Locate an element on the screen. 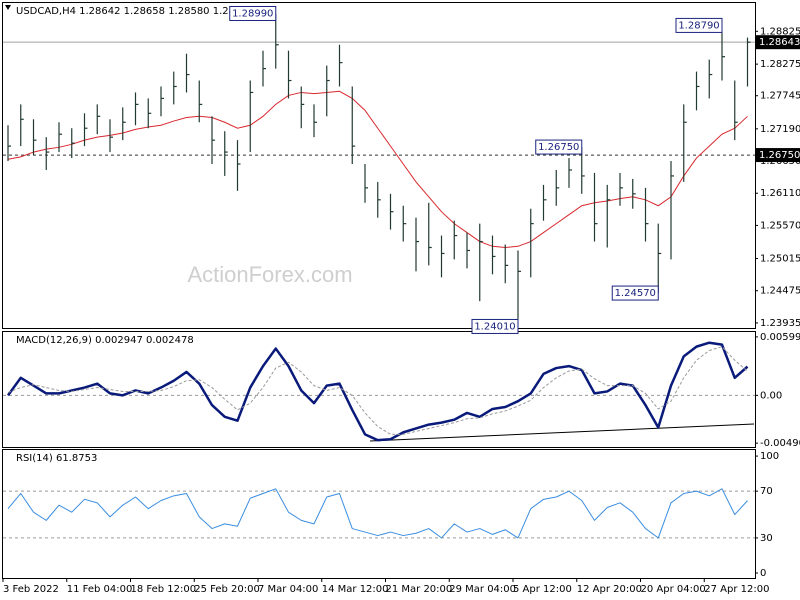 This screenshot has height=600, width=800. annotation-label: 1.28790 is located at coordinates (698, 25).